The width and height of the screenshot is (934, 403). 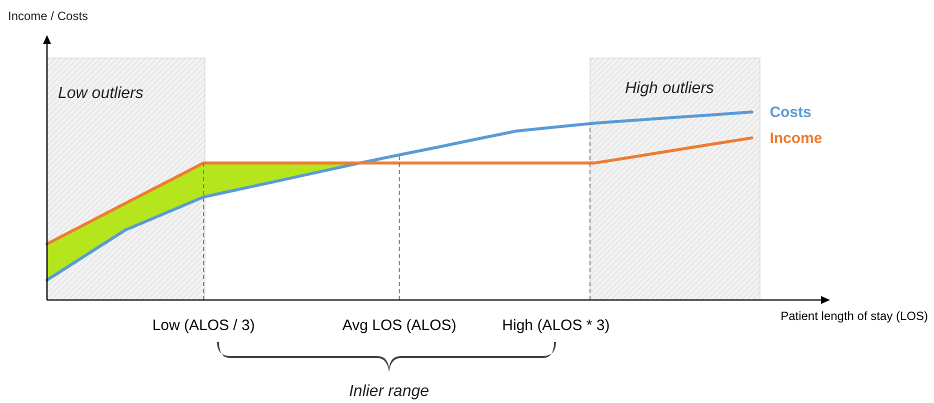 I want to click on text: Income / Costs, so click(x=48, y=16).